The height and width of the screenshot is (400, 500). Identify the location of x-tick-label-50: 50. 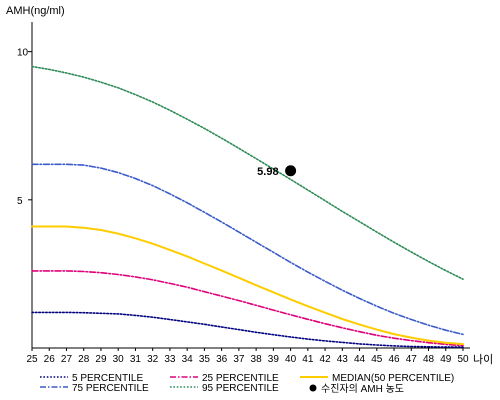
(463, 359).